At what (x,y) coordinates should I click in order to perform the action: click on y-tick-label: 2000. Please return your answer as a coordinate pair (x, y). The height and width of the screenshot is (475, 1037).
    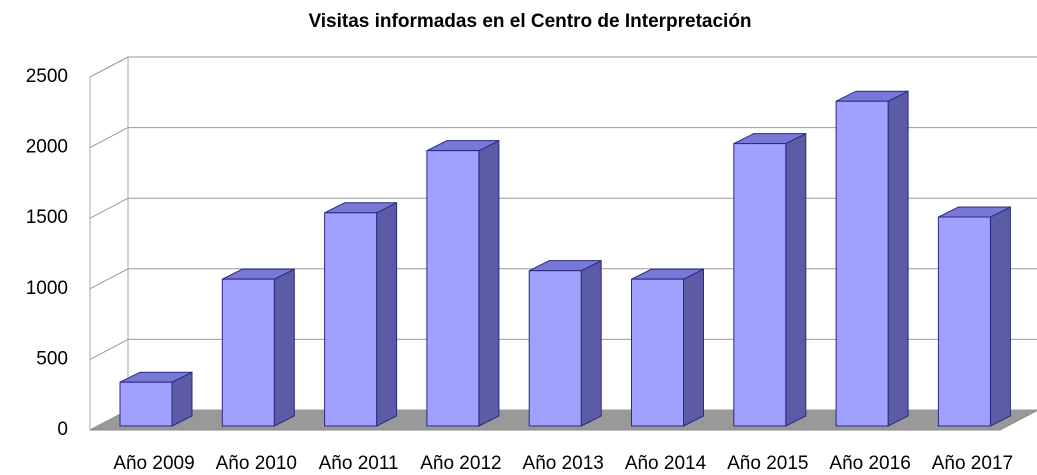
    Looking at the image, I should click on (47, 147).